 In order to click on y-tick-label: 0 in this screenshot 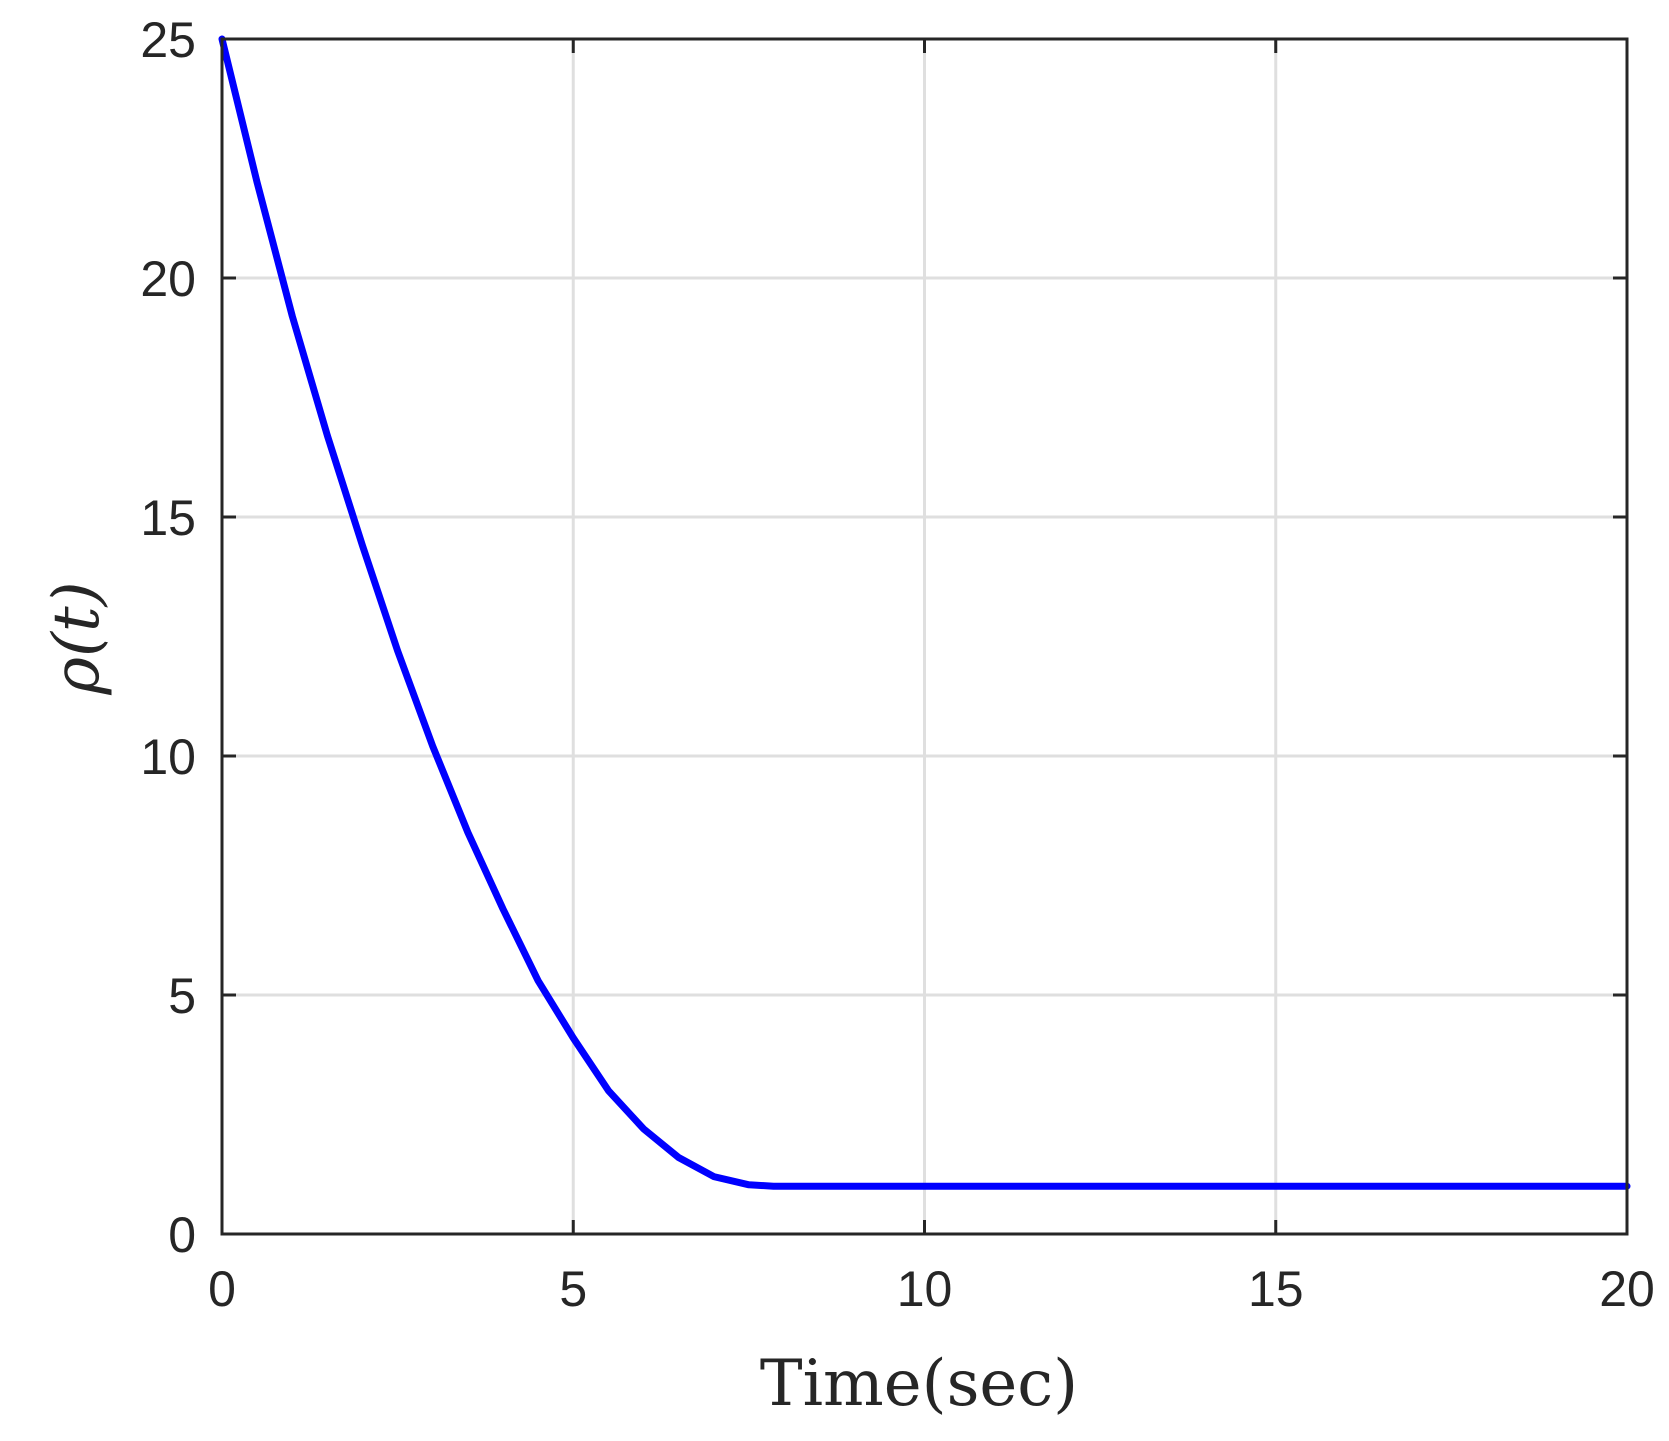, I will do `click(182, 1235)`.